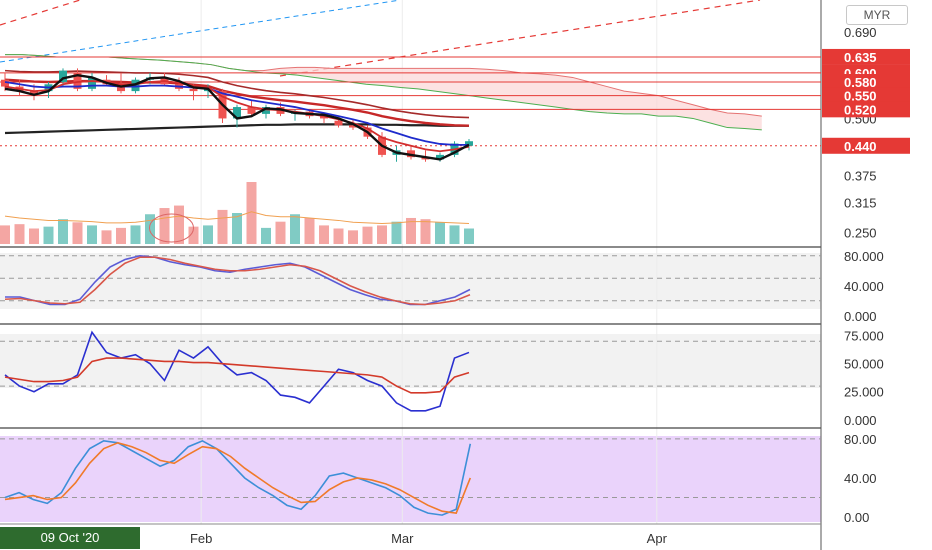  What do you see at coordinates (860, 96) in the screenshot?
I see `price-tag-label: 0.550` at bounding box center [860, 96].